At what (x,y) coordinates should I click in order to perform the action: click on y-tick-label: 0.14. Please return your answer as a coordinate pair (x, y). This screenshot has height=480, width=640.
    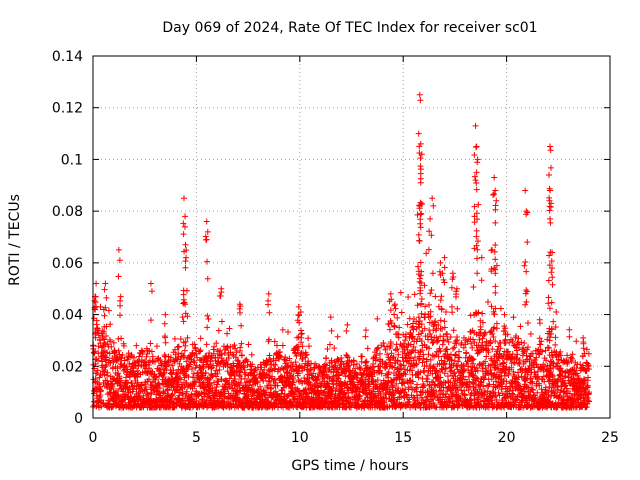
    Looking at the image, I should click on (67, 57).